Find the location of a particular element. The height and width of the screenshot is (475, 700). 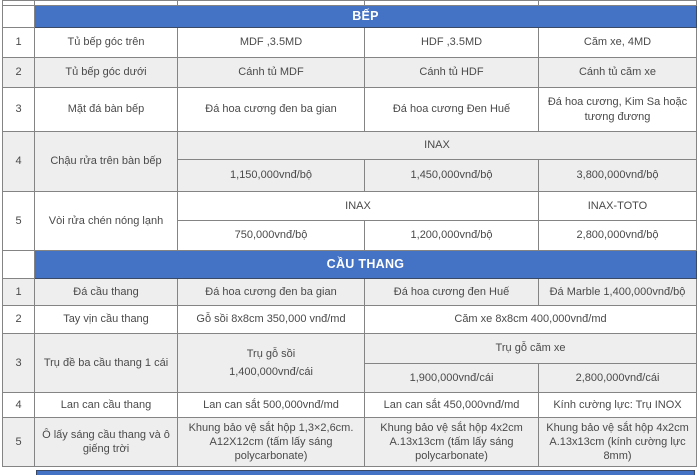

table-row: 5 Vòi rửa chén nóng lạnh INAX INAX-TOTO is located at coordinates (349, 221).